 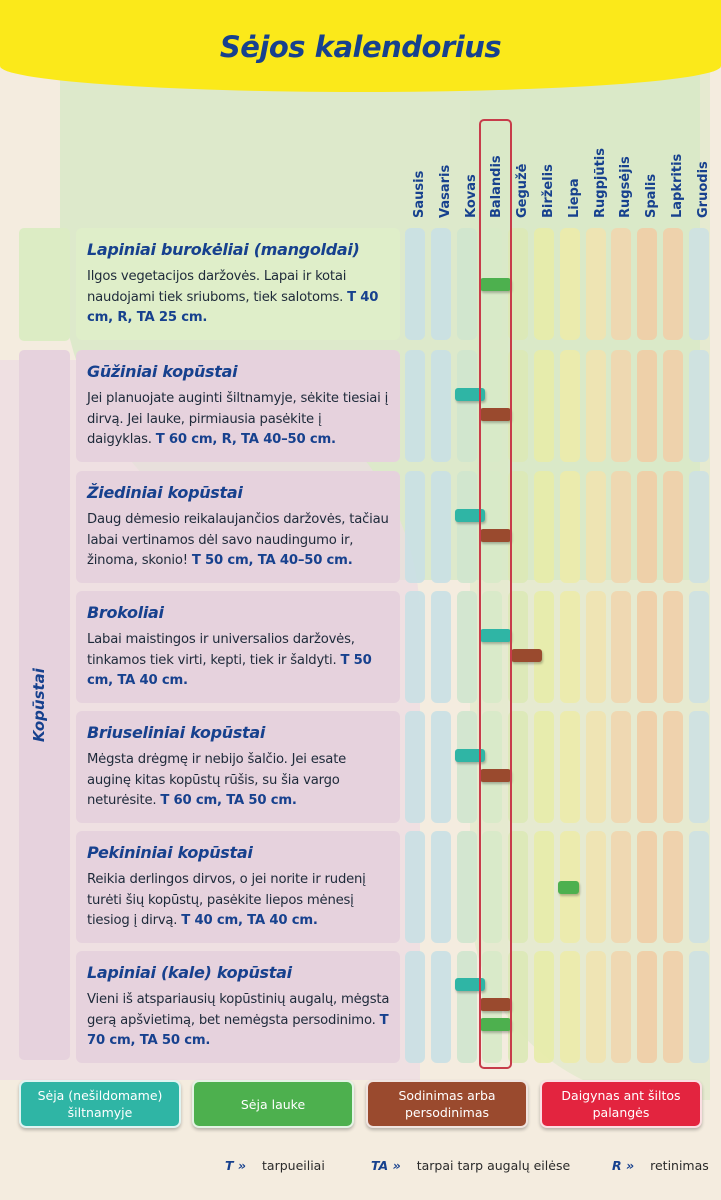 I want to click on crop-name: Briuseliniai kopūstai, so click(x=176, y=732).